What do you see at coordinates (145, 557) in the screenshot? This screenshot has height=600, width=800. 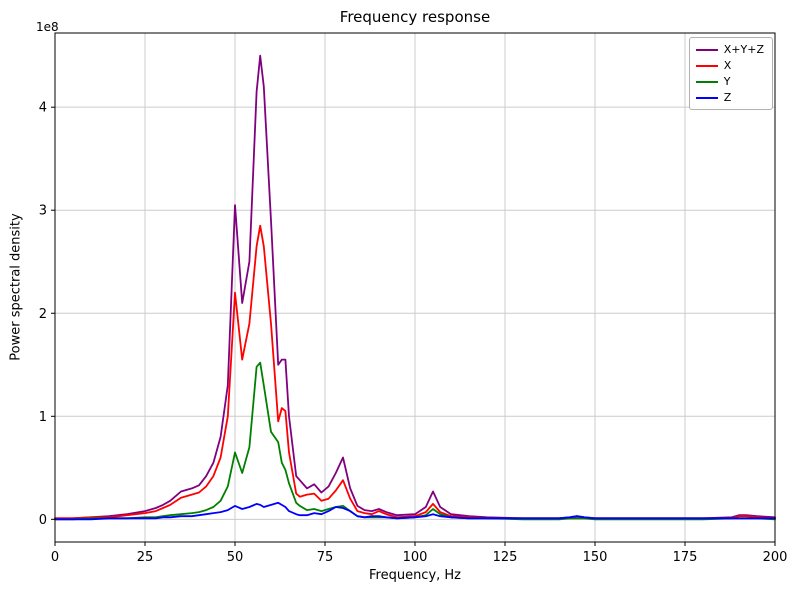 I see `svg-text: 25` at bounding box center [145, 557].